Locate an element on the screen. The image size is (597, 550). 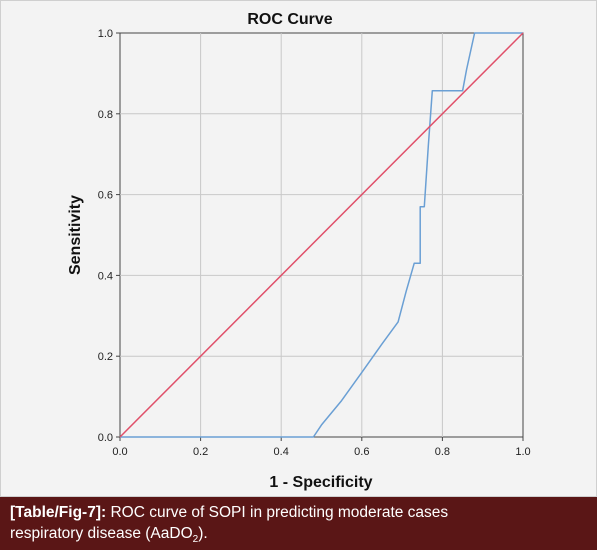
x-tick-label: 0.2 is located at coordinates (200, 452).